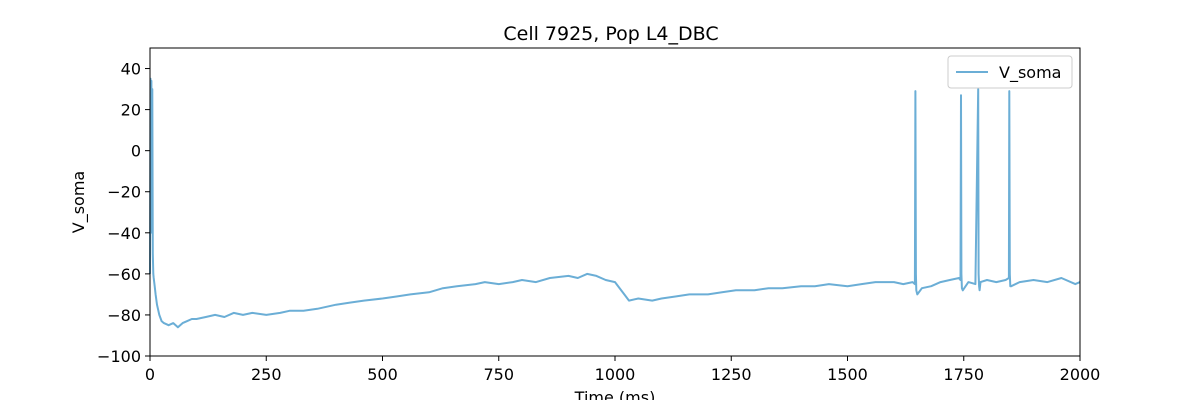 Image resolution: width=1200 pixels, height=400 pixels. Describe the element at coordinates (124, 192) in the screenshot. I see `y-tick-label: −20` at that location.